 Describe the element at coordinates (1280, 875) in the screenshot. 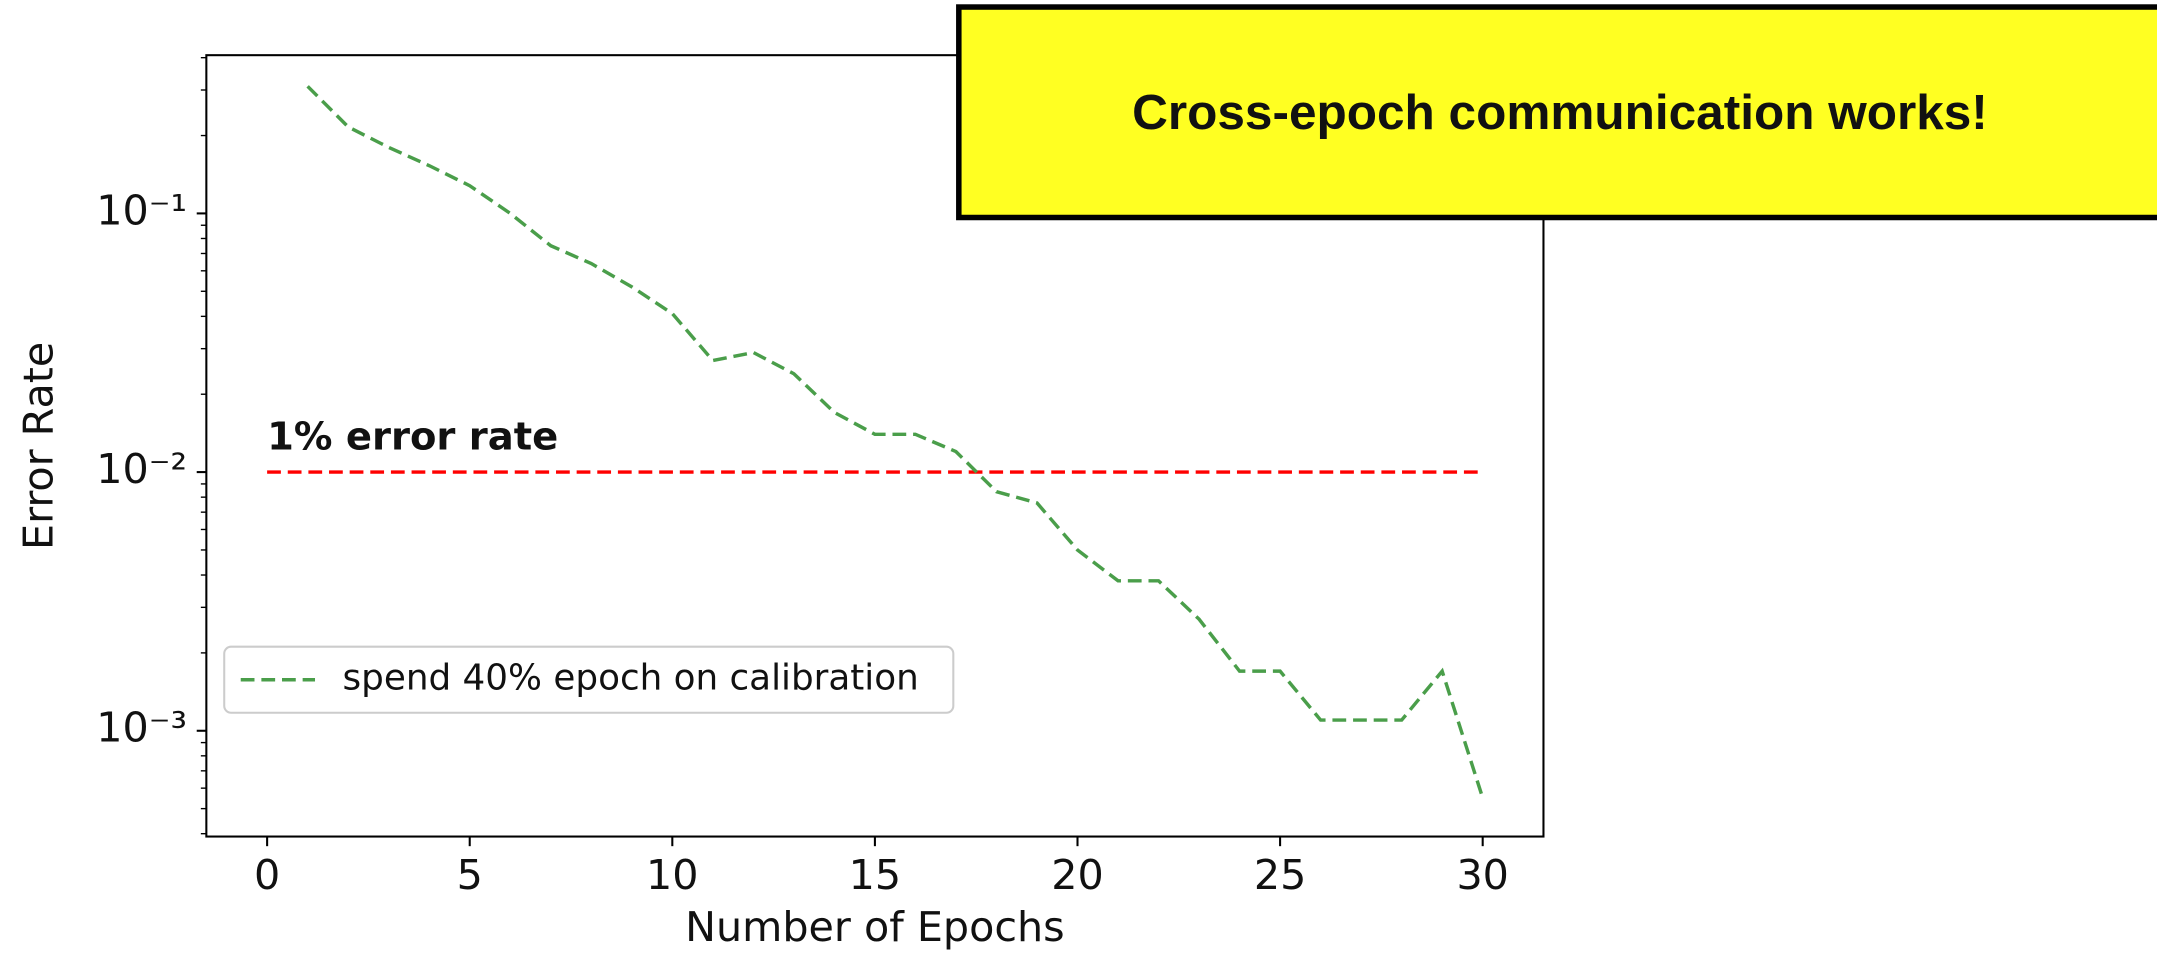

I see `x-tick-label: 25` at that location.